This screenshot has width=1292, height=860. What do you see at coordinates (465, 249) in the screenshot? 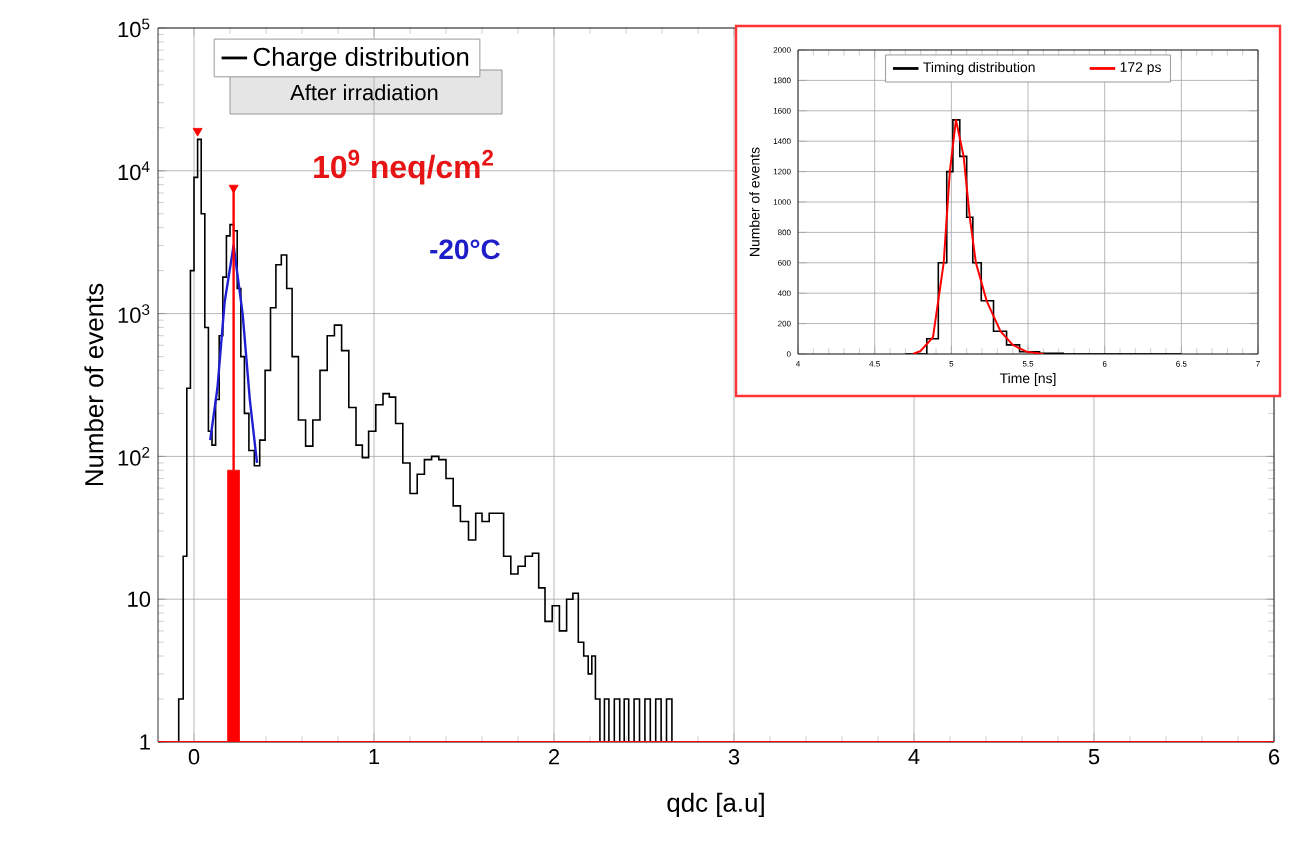
I see `annotation: -20°C` at bounding box center [465, 249].